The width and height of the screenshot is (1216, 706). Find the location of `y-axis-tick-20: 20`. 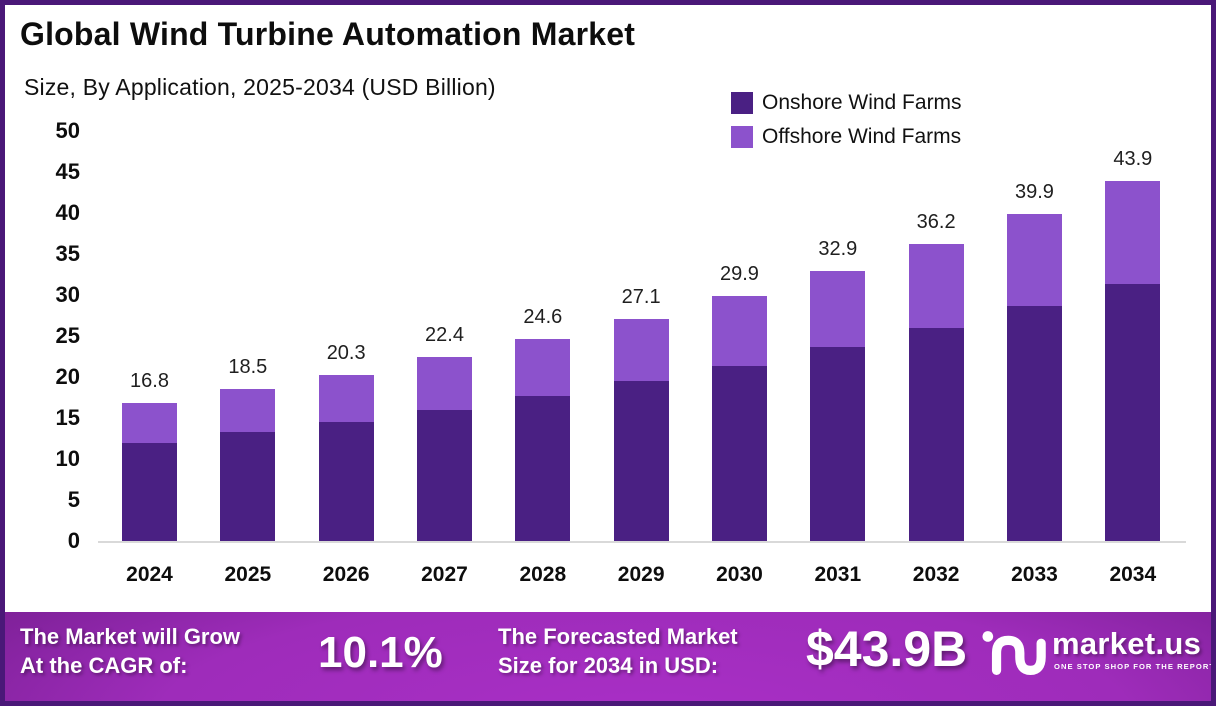

y-axis-tick-20: 20 is located at coordinates (67, 376).